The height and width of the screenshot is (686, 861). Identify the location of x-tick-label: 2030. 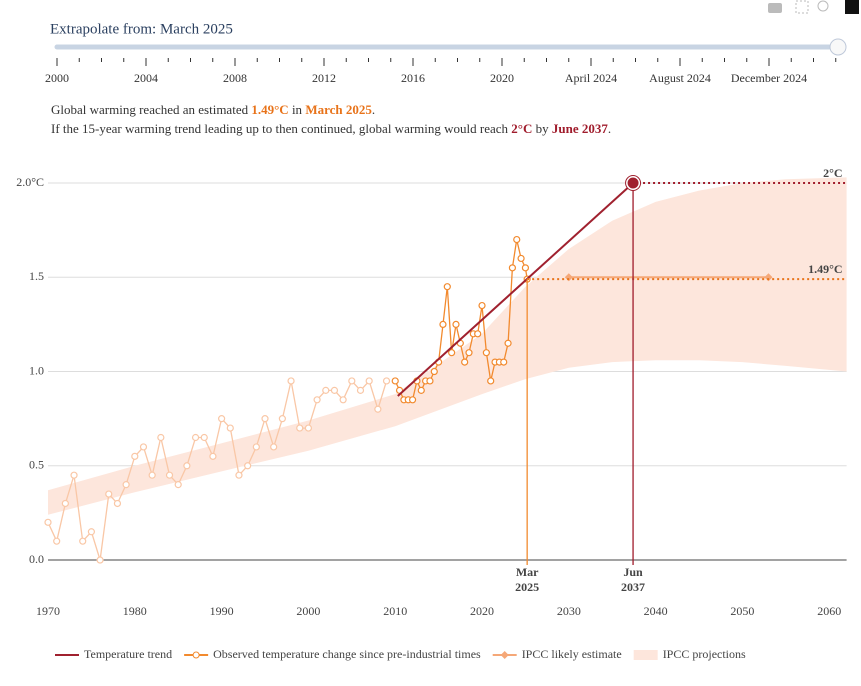
(569, 611).